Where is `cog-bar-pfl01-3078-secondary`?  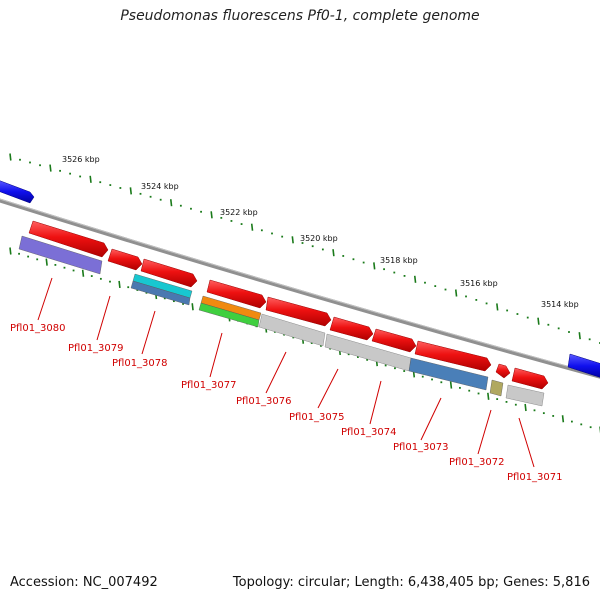 cog-bar-pfl01-3078-secondary is located at coordinates (160, 293).